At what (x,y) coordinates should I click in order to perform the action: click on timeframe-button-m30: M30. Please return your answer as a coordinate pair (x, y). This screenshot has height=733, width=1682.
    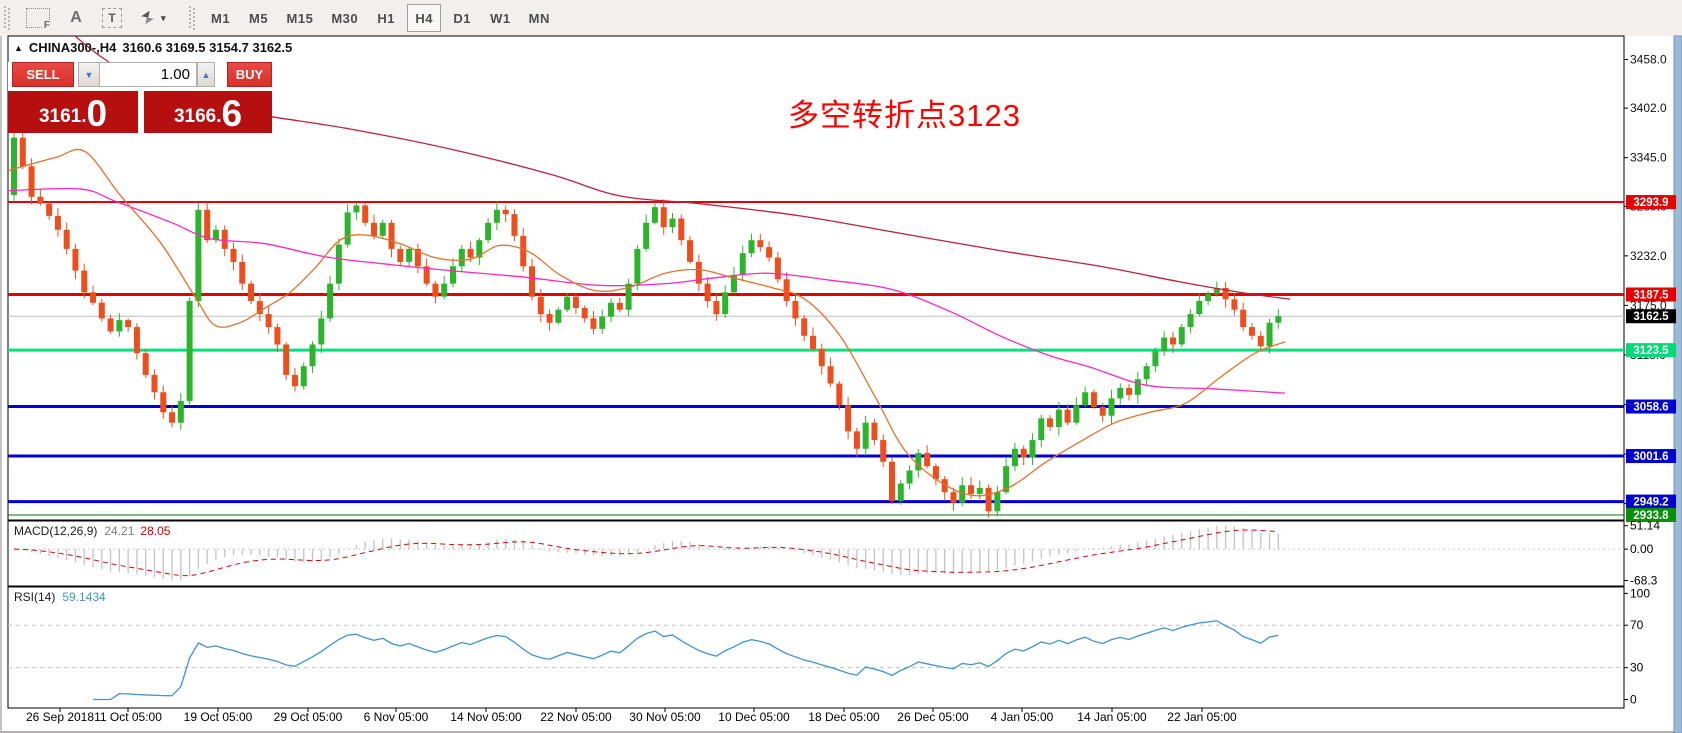
    Looking at the image, I should click on (344, 18).